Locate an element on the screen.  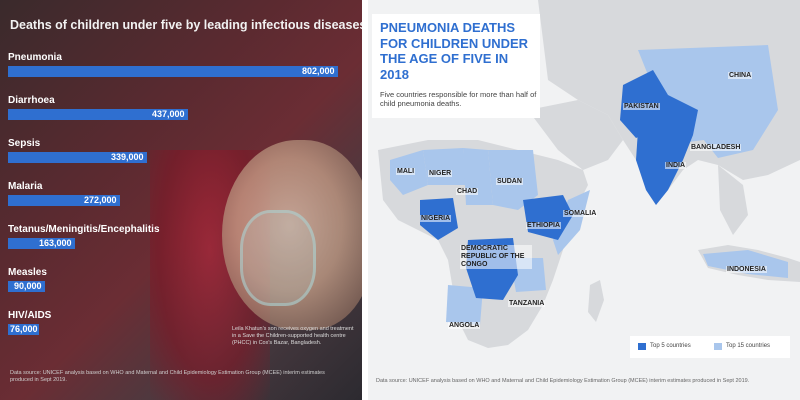
label-ethiopia: ETHIOPIA is located at coordinates (544, 225).